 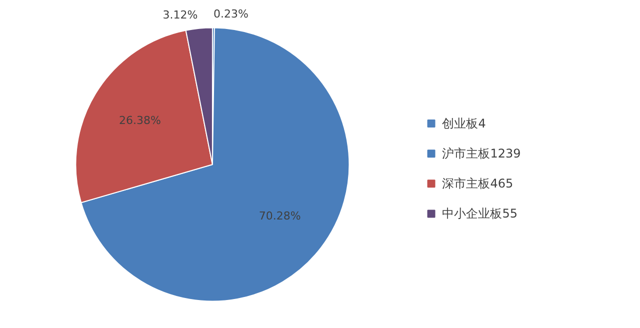 What do you see at coordinates (180, 15) in the screenshot?
I see `data-label: 3.12%` at bounding box center [180, 15].